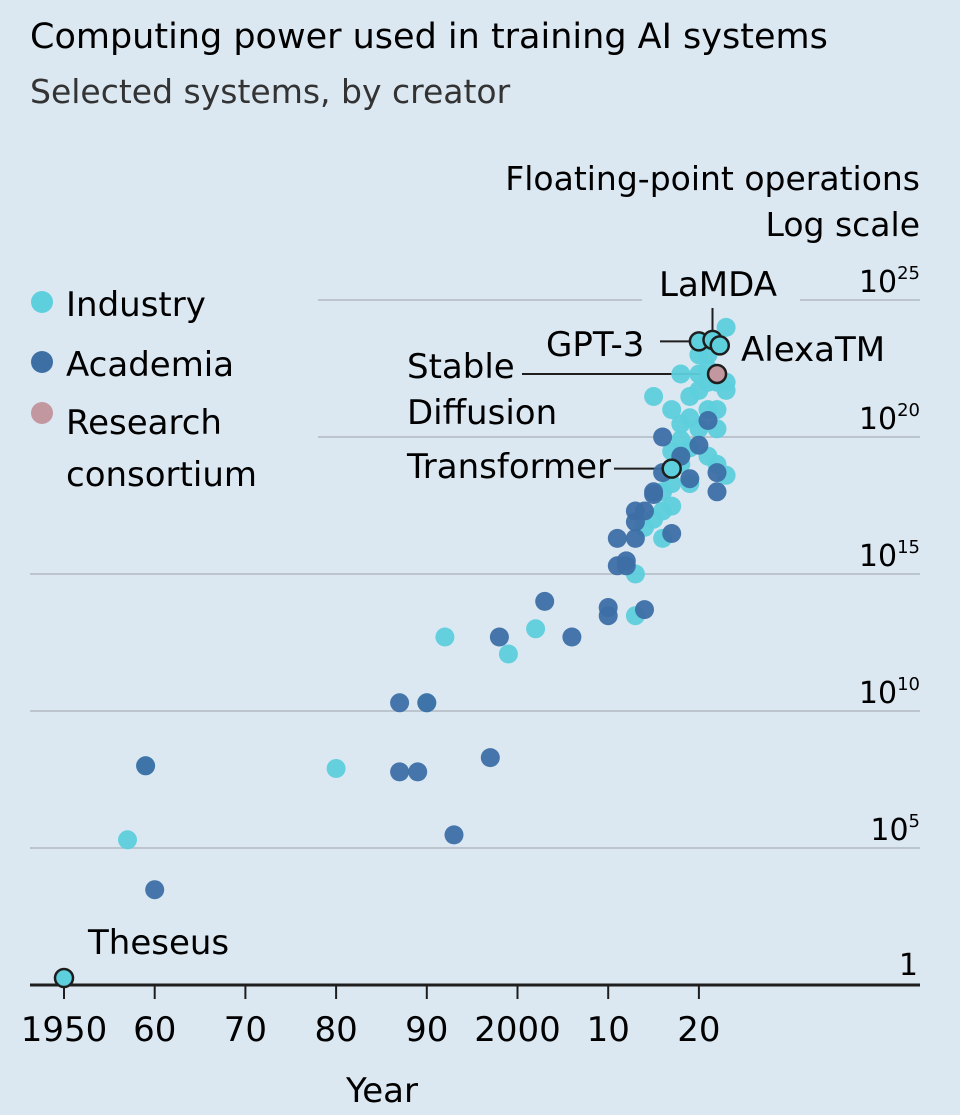 The height and width of the screenshot is (1115, 960). Describe the element at coordinates (144, 390) in the screenshot. I see `legend: Industry Academia Research consortium` at that location.